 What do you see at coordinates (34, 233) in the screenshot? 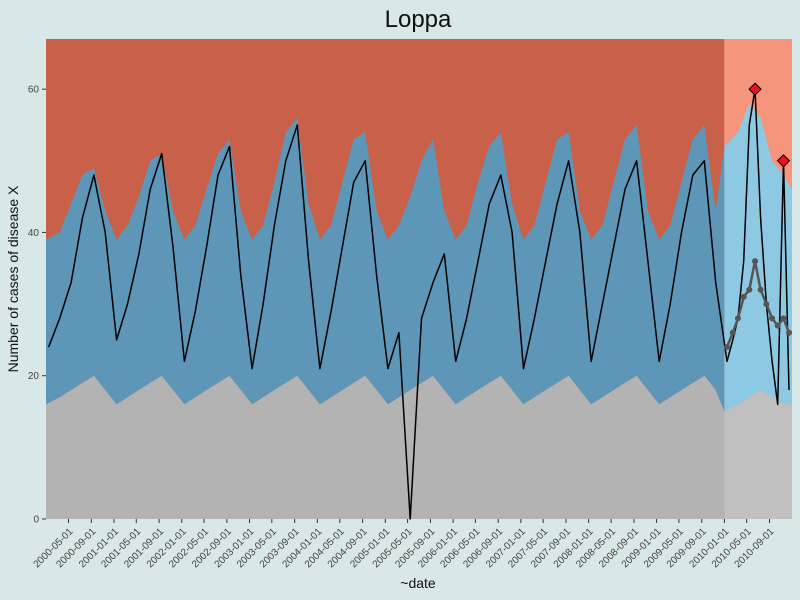
I see `y-tick-label: 40` at bounding box center [34, 233].